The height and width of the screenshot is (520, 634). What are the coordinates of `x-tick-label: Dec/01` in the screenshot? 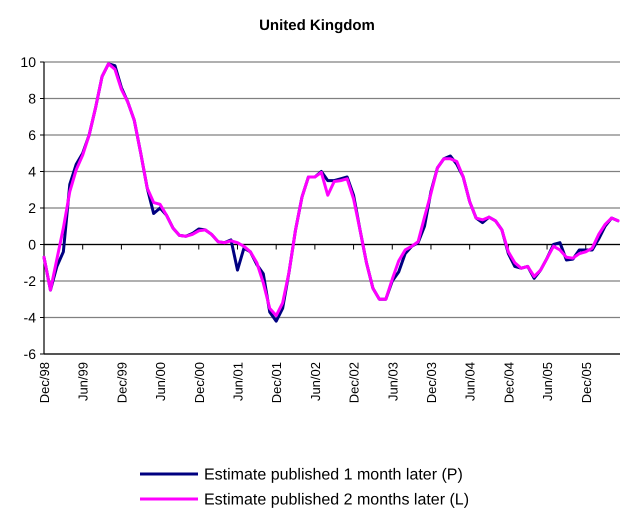 It's located at (276, 383).